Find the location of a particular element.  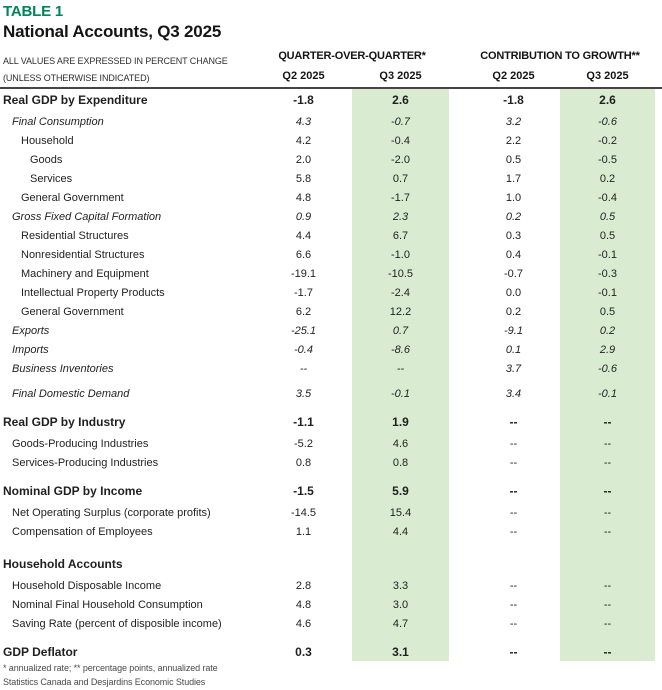

cell-value: 0.9 is located at coordinates (303, 217).